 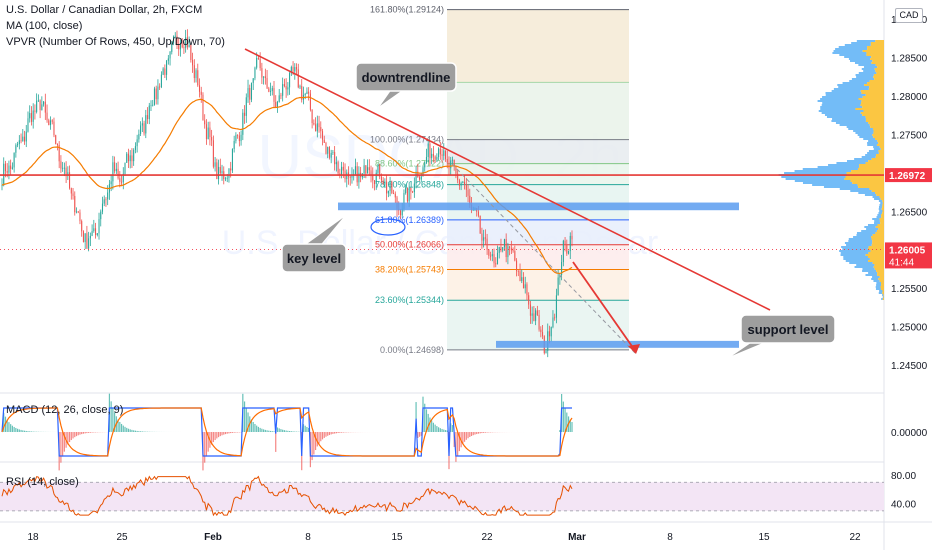 I want to click on time-tick-label: 15, so click(x=764, y=537).